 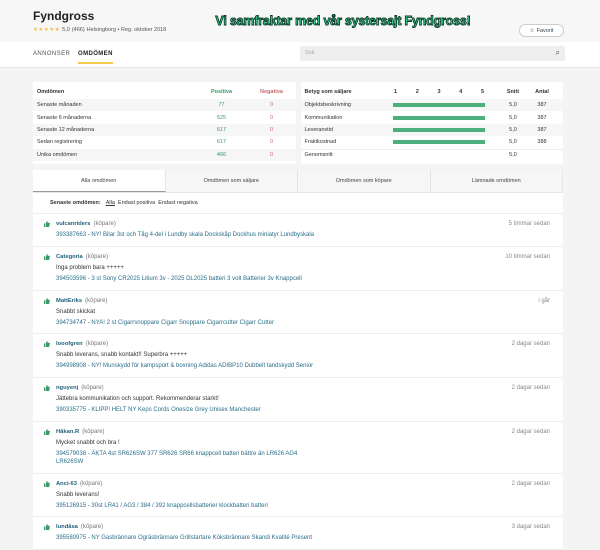 I want to click on rating-row: Leveranstid 5,0 387, so click(x=431, y=130).